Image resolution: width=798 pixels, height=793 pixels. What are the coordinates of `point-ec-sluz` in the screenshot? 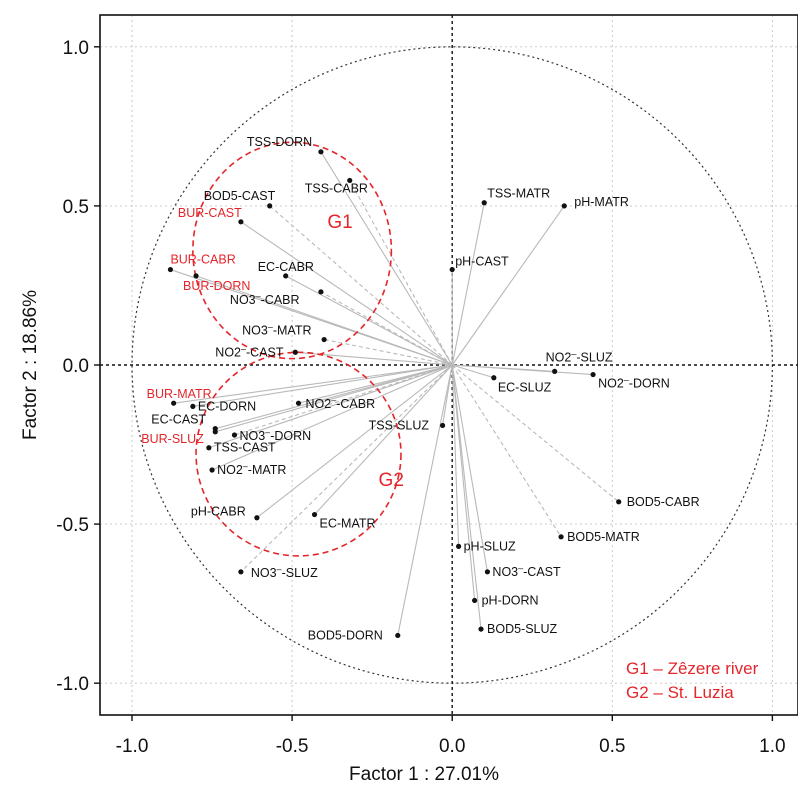 It's located at (494, 378).